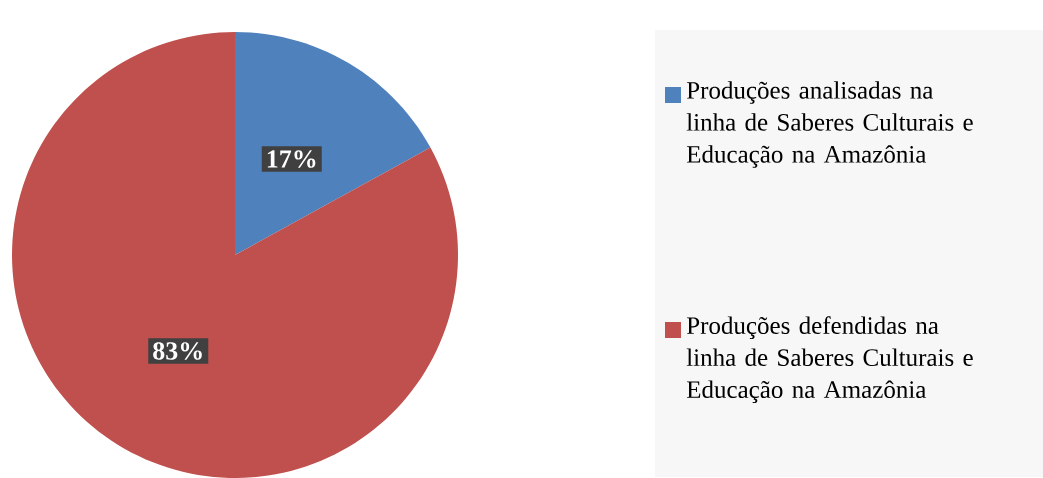  What do you see at coordinates (177, 351) in the screenshot?
I see `data-label: 83%` at bounding box center [177, 351].